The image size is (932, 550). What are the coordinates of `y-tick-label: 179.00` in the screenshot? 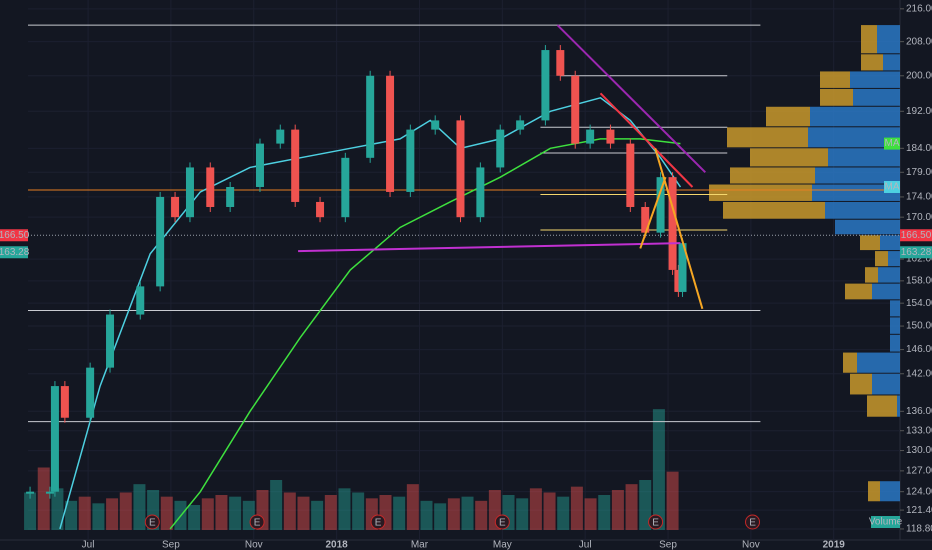 It's located at (919, 172).